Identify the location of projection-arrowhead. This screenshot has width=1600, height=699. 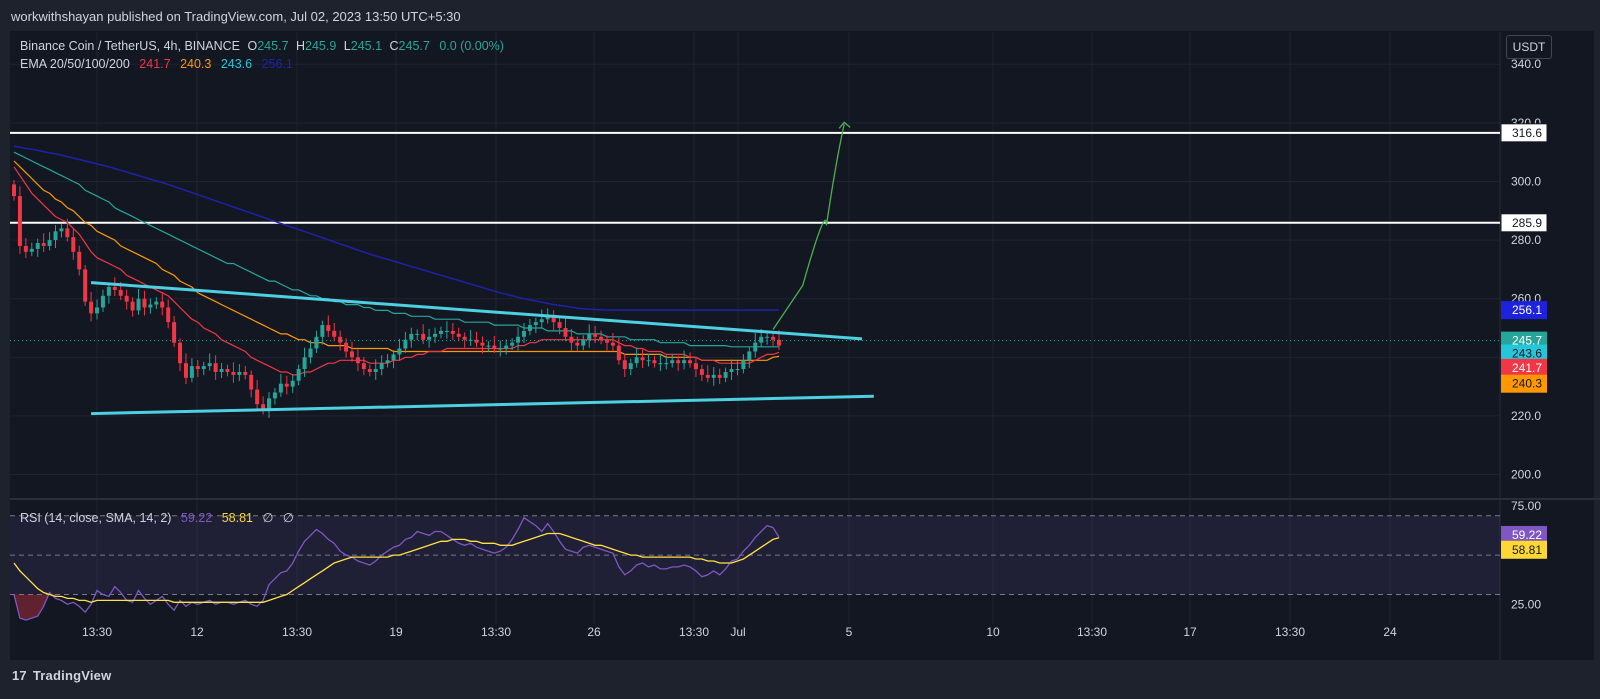
(844, 125).